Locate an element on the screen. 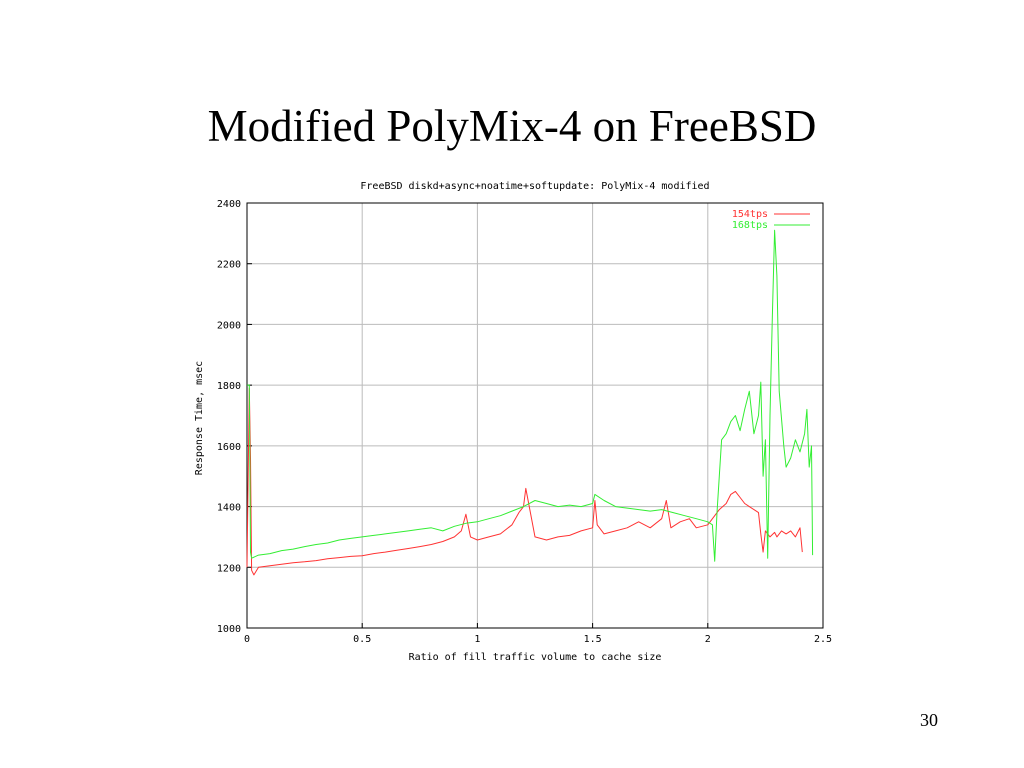  x-tick-label: 0 is located at coordinates (247, 639).